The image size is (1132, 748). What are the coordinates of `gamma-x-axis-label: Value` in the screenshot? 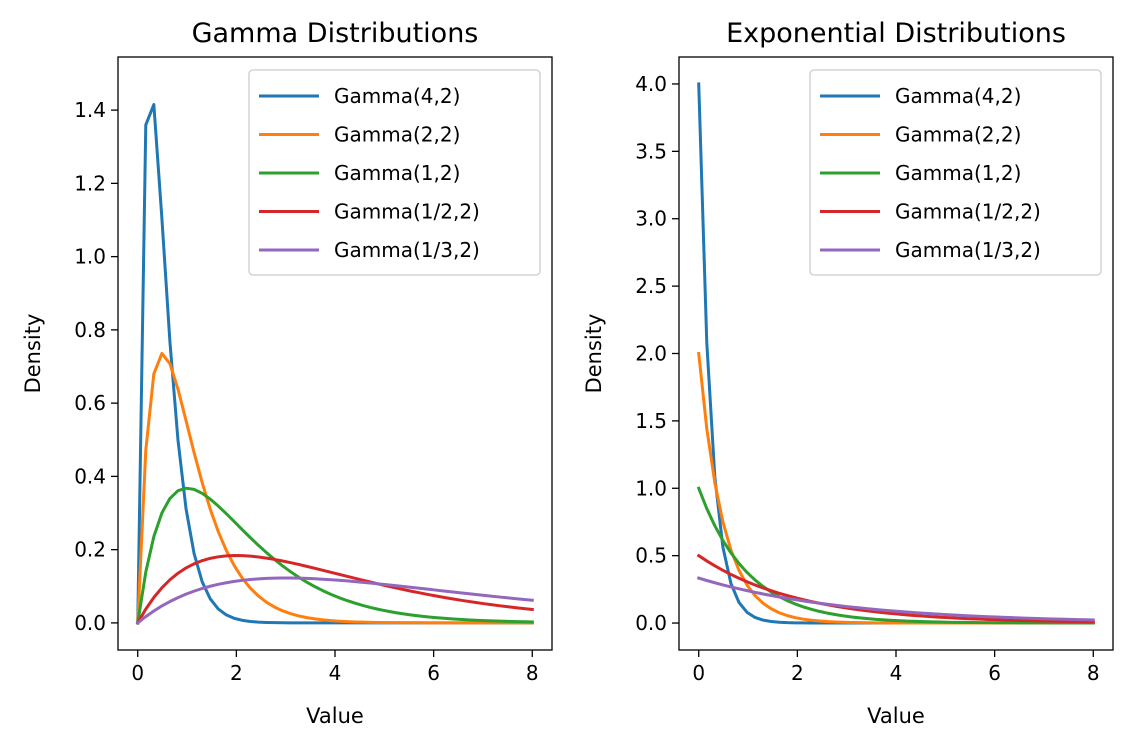 It's located at (335, 716).